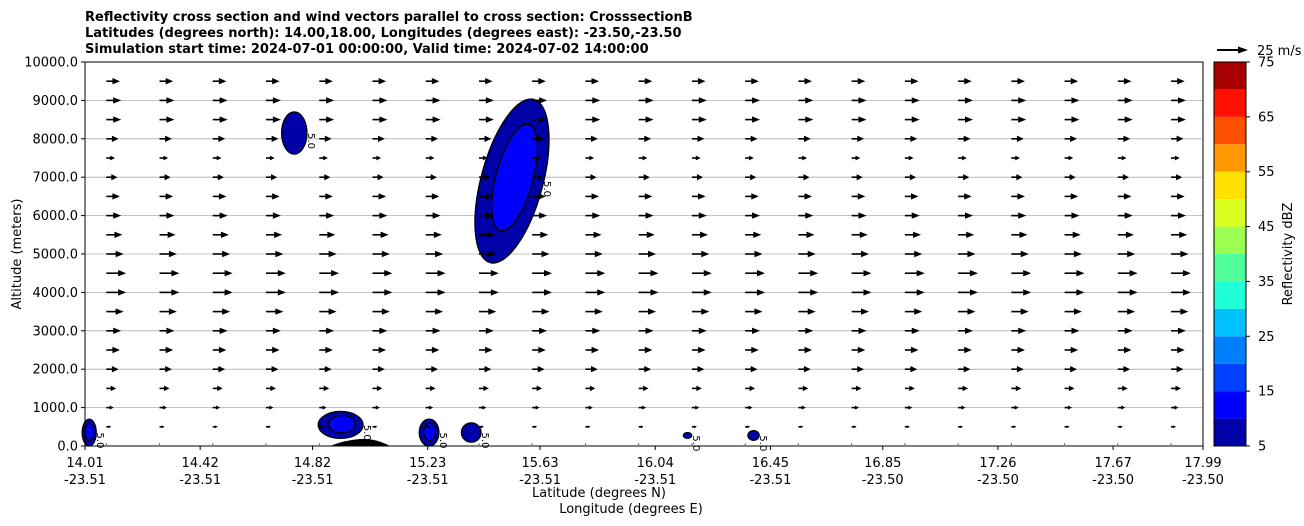  What do you see at coordinates (312, 463) in the screenshot?
I see `x-tick-label-latitude: 14.82` at bounding box center [312, 463].